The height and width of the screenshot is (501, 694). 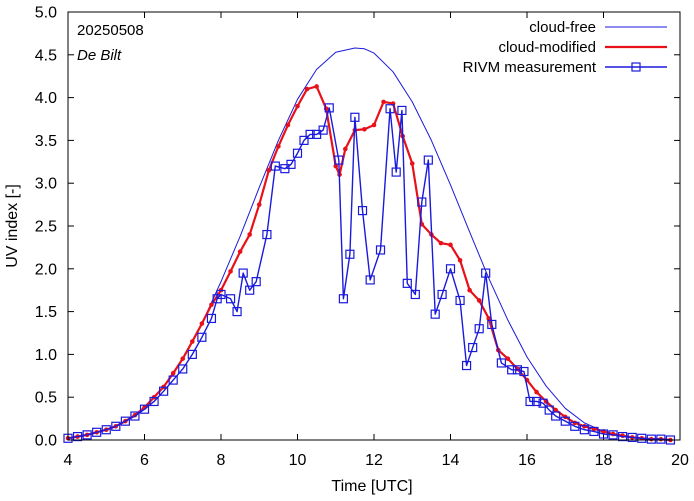 I want to click on x-axis-label: Time [UTC], so click(x=371, y=486).